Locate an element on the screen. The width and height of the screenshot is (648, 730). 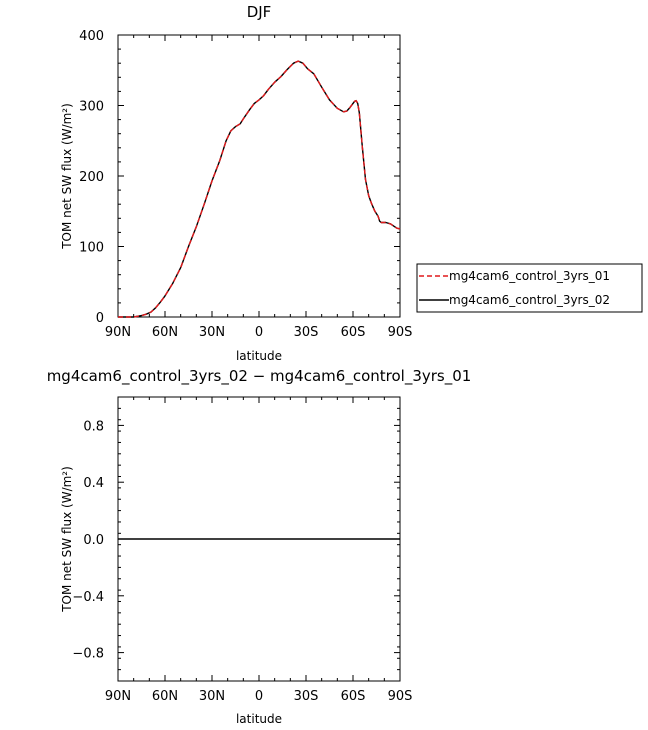
legend-box is located at coordinates (529, 288).